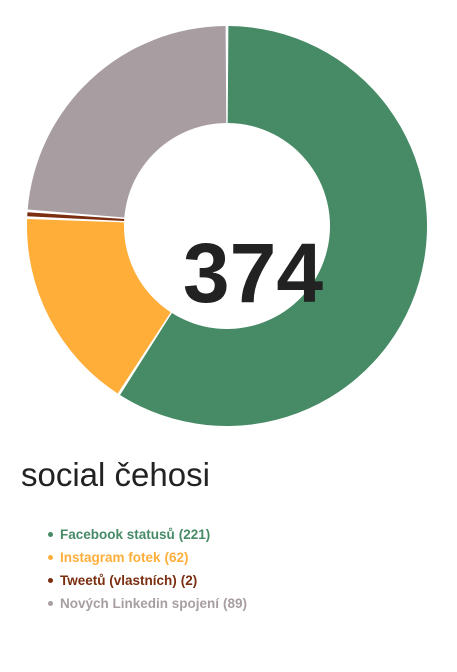 This screenshot has width=457, height=672. I want to click on legend-count: (2), so click(189, 580).